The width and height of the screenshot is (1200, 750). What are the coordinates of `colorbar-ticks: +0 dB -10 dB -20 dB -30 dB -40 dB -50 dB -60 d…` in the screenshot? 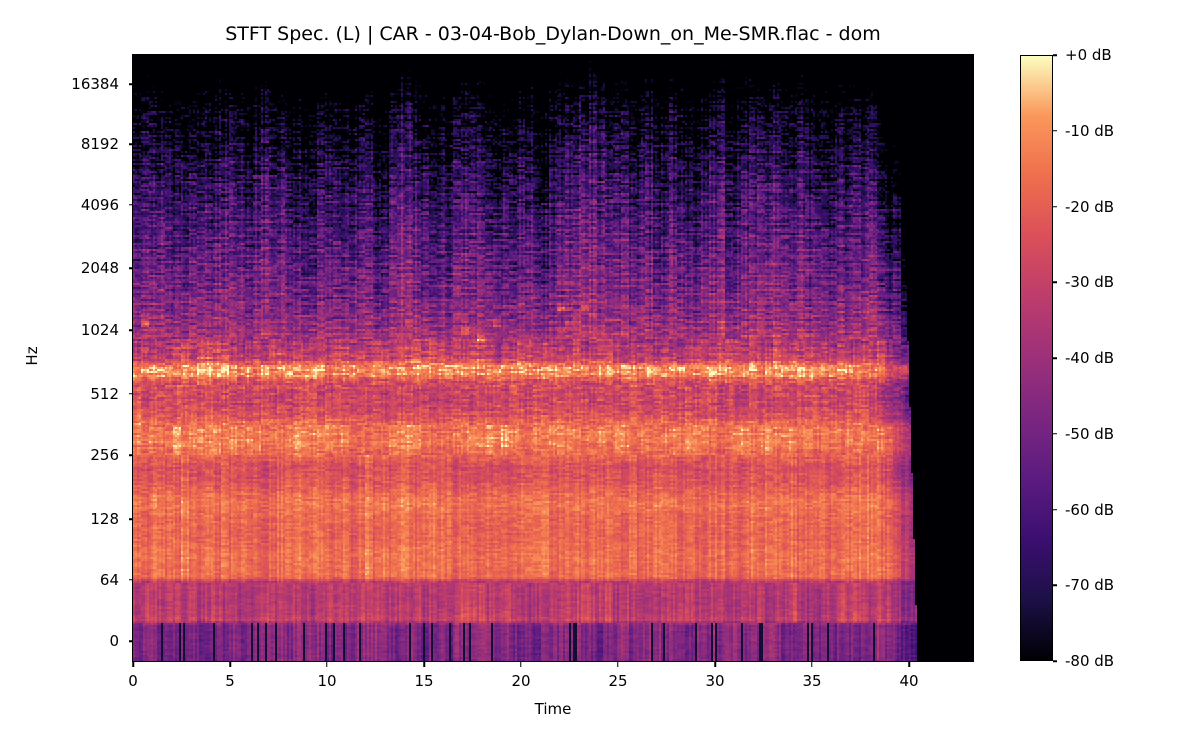 It's located at (1126, 358).